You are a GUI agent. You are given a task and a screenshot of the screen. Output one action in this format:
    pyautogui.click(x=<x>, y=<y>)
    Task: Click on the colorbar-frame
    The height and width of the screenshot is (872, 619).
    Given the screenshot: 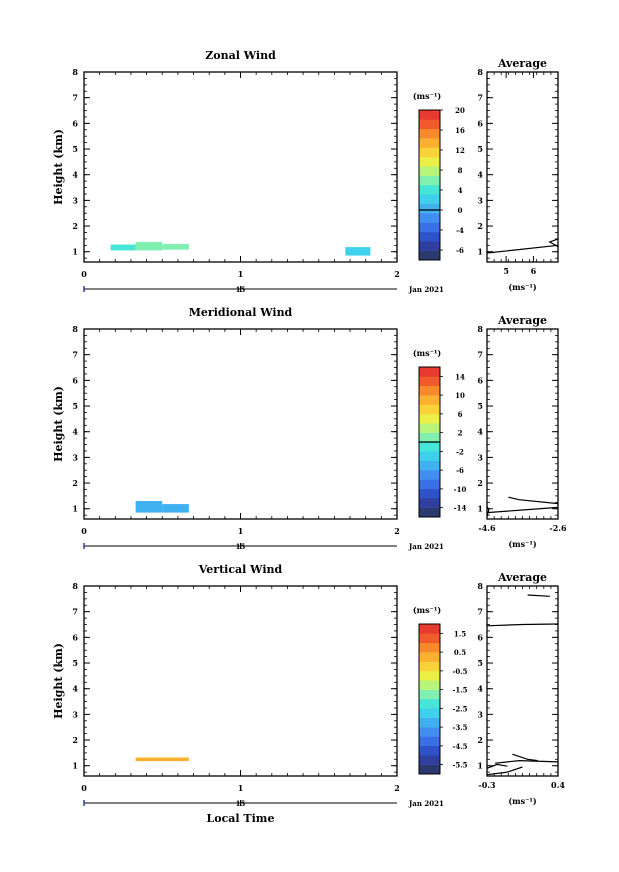 What is the action you would take?
    pyautogui.click(x=429, y=185)
    